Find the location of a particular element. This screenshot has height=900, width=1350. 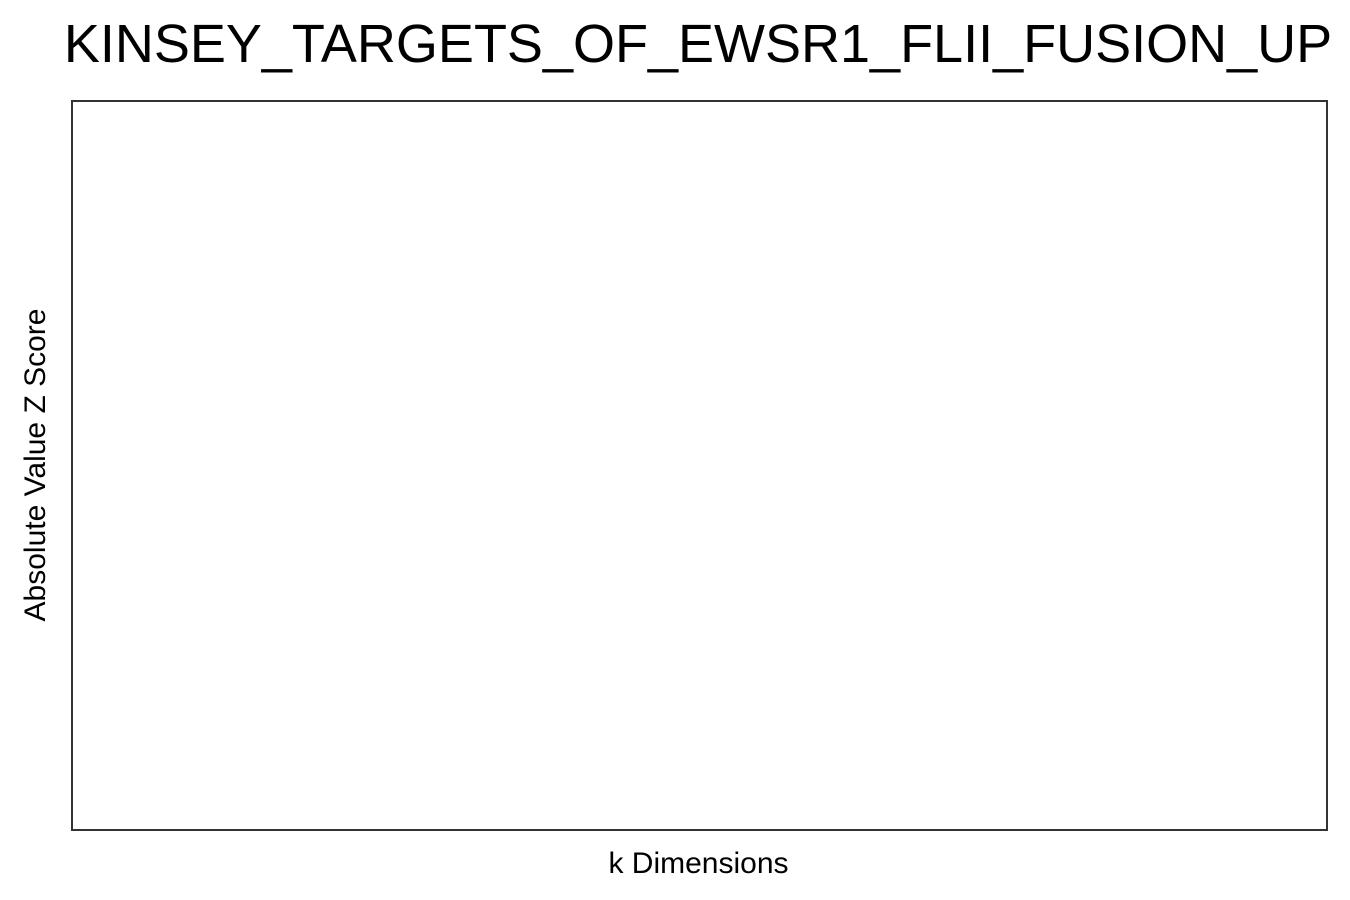

x-axis-label: k Dimensions is located at coordinates (698, 863).